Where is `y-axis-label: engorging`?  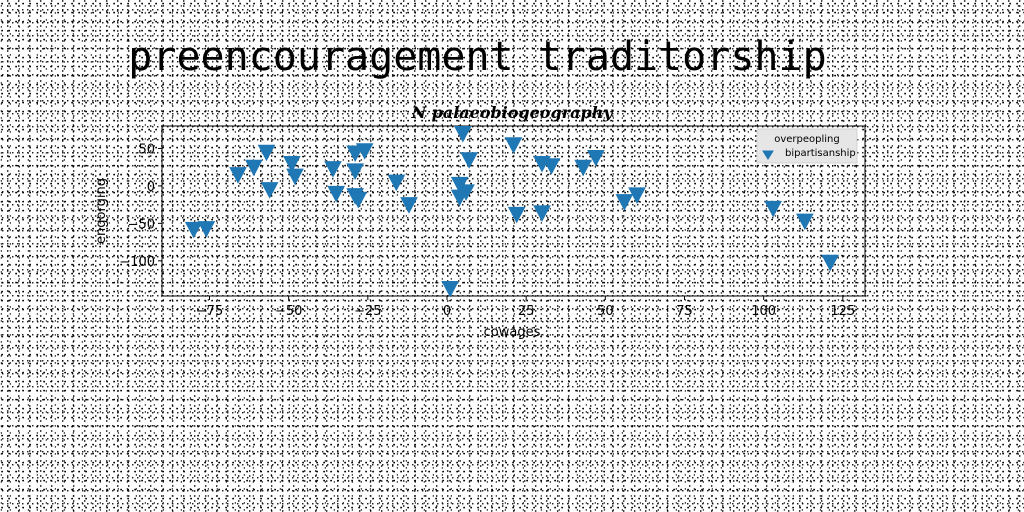 y-axis-label: engorging is located at coordinates (101, 211).